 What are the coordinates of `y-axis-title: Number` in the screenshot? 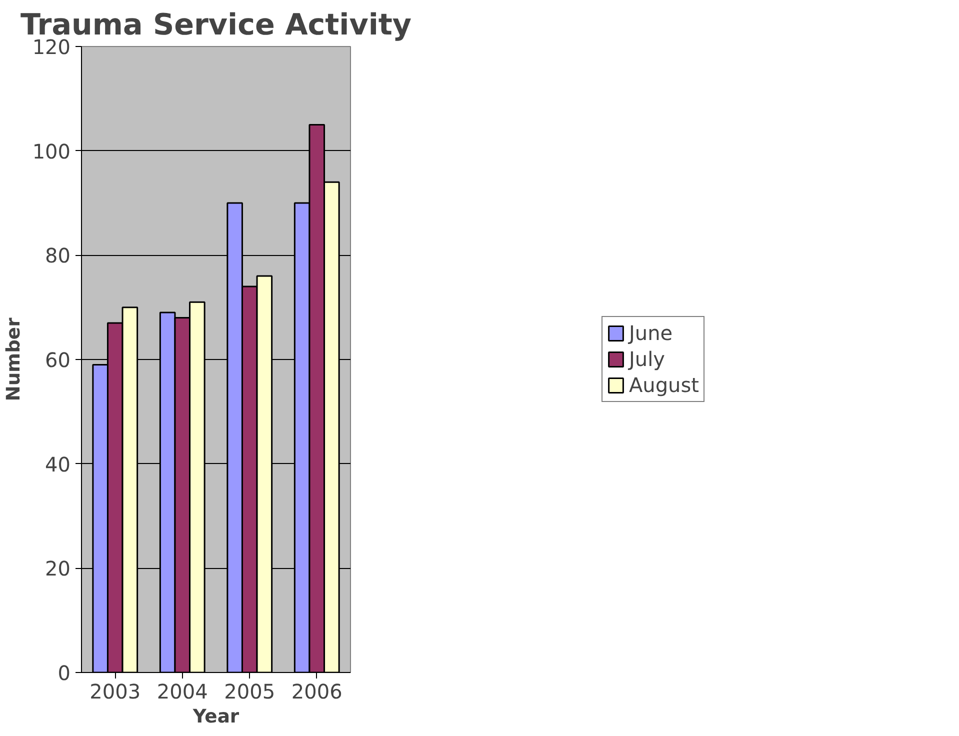 It's located at (13, 359).